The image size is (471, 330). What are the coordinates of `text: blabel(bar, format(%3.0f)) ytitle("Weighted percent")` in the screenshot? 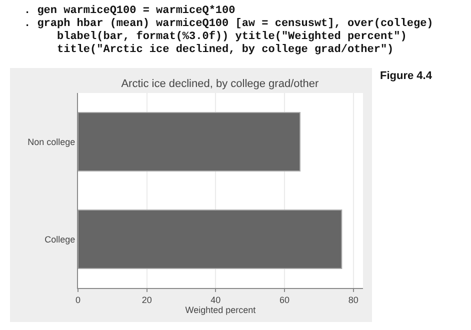 It's located at (232, 37).